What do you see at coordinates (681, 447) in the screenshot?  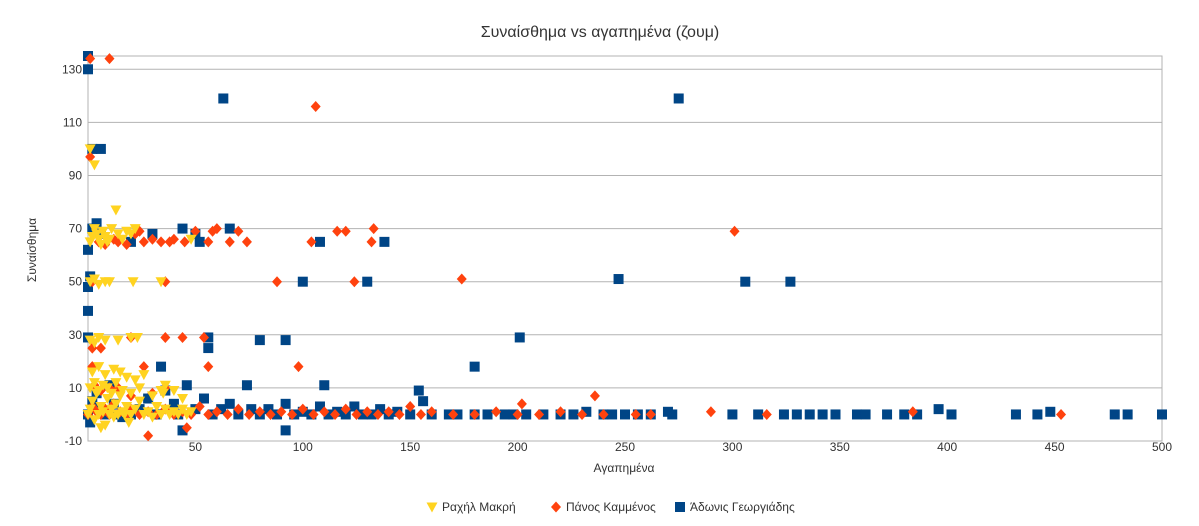 I see `x-axis-ticks: 50 100 150 200 250 300 350 400 450 500` at bounding box center [681, 447].